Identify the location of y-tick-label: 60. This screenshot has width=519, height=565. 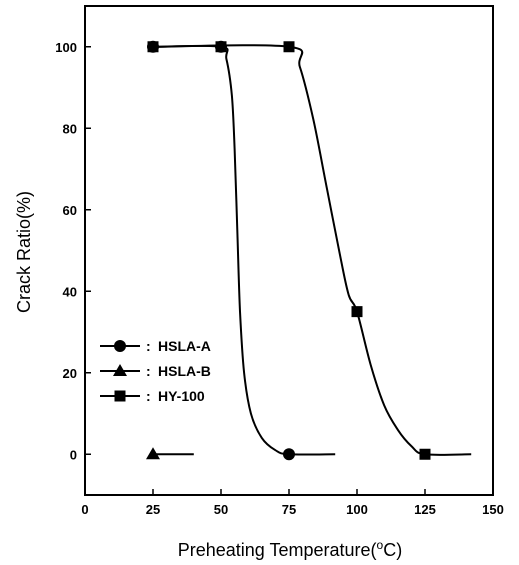
(70, 210).